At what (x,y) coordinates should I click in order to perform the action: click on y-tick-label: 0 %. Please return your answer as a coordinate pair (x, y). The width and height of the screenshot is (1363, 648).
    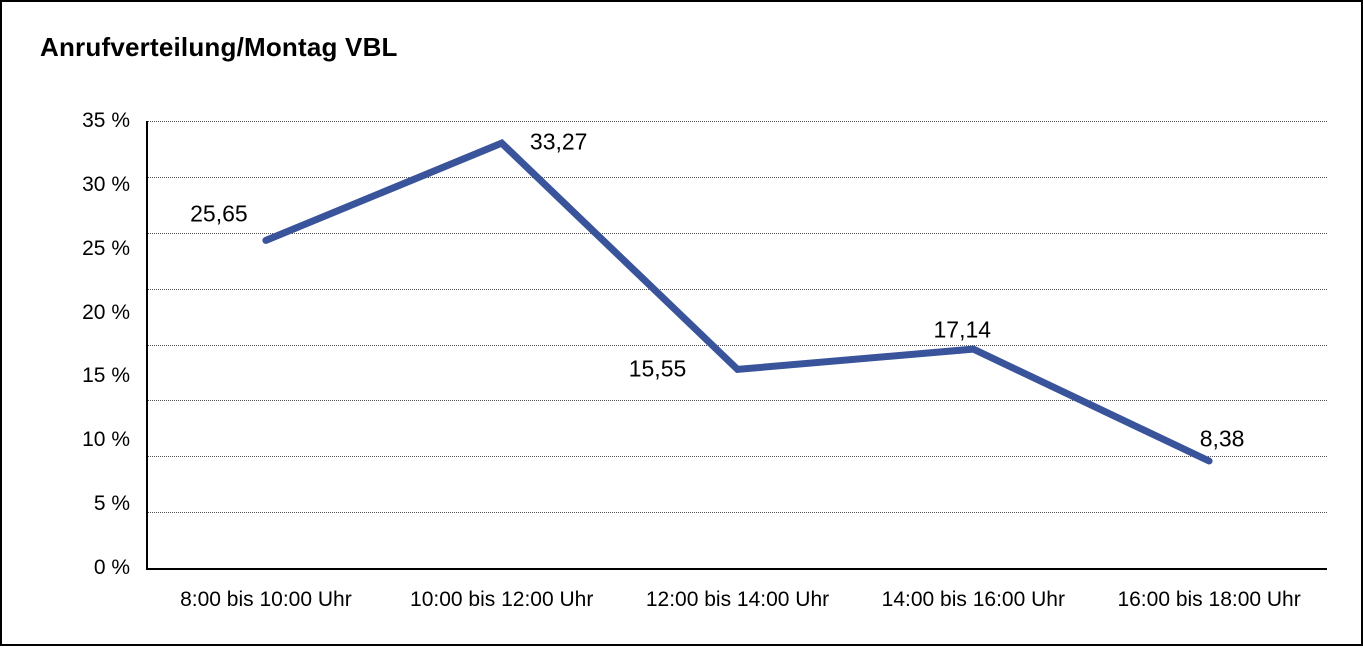
    Looking at the image, I should click on (111, 567).